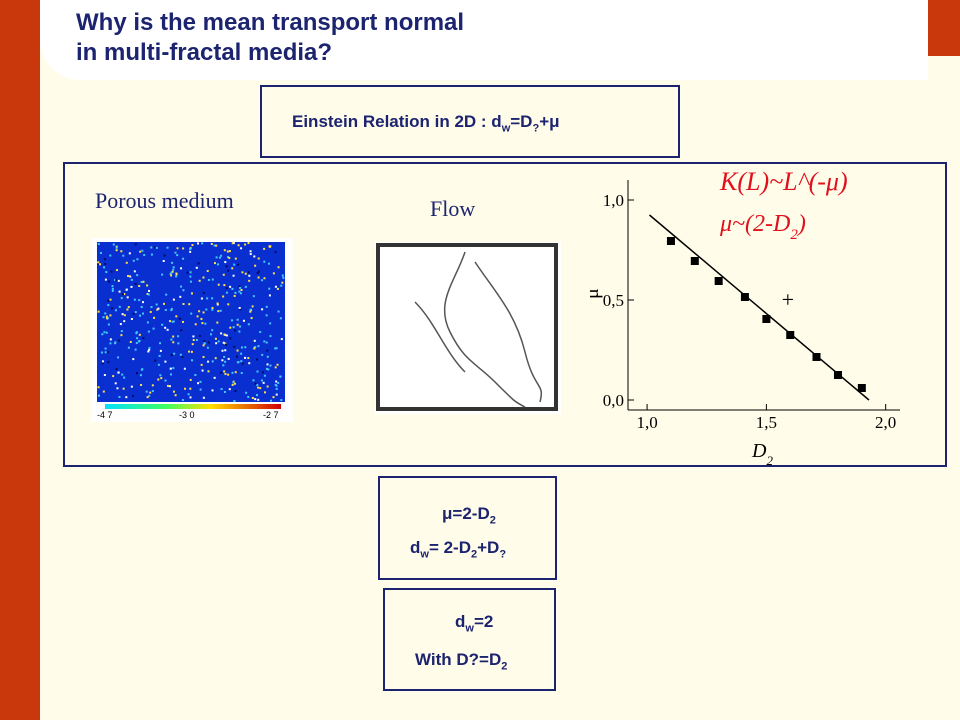 The width and height of the screenshot is (960, 720). I want to click on text: D, so click(759, 451).